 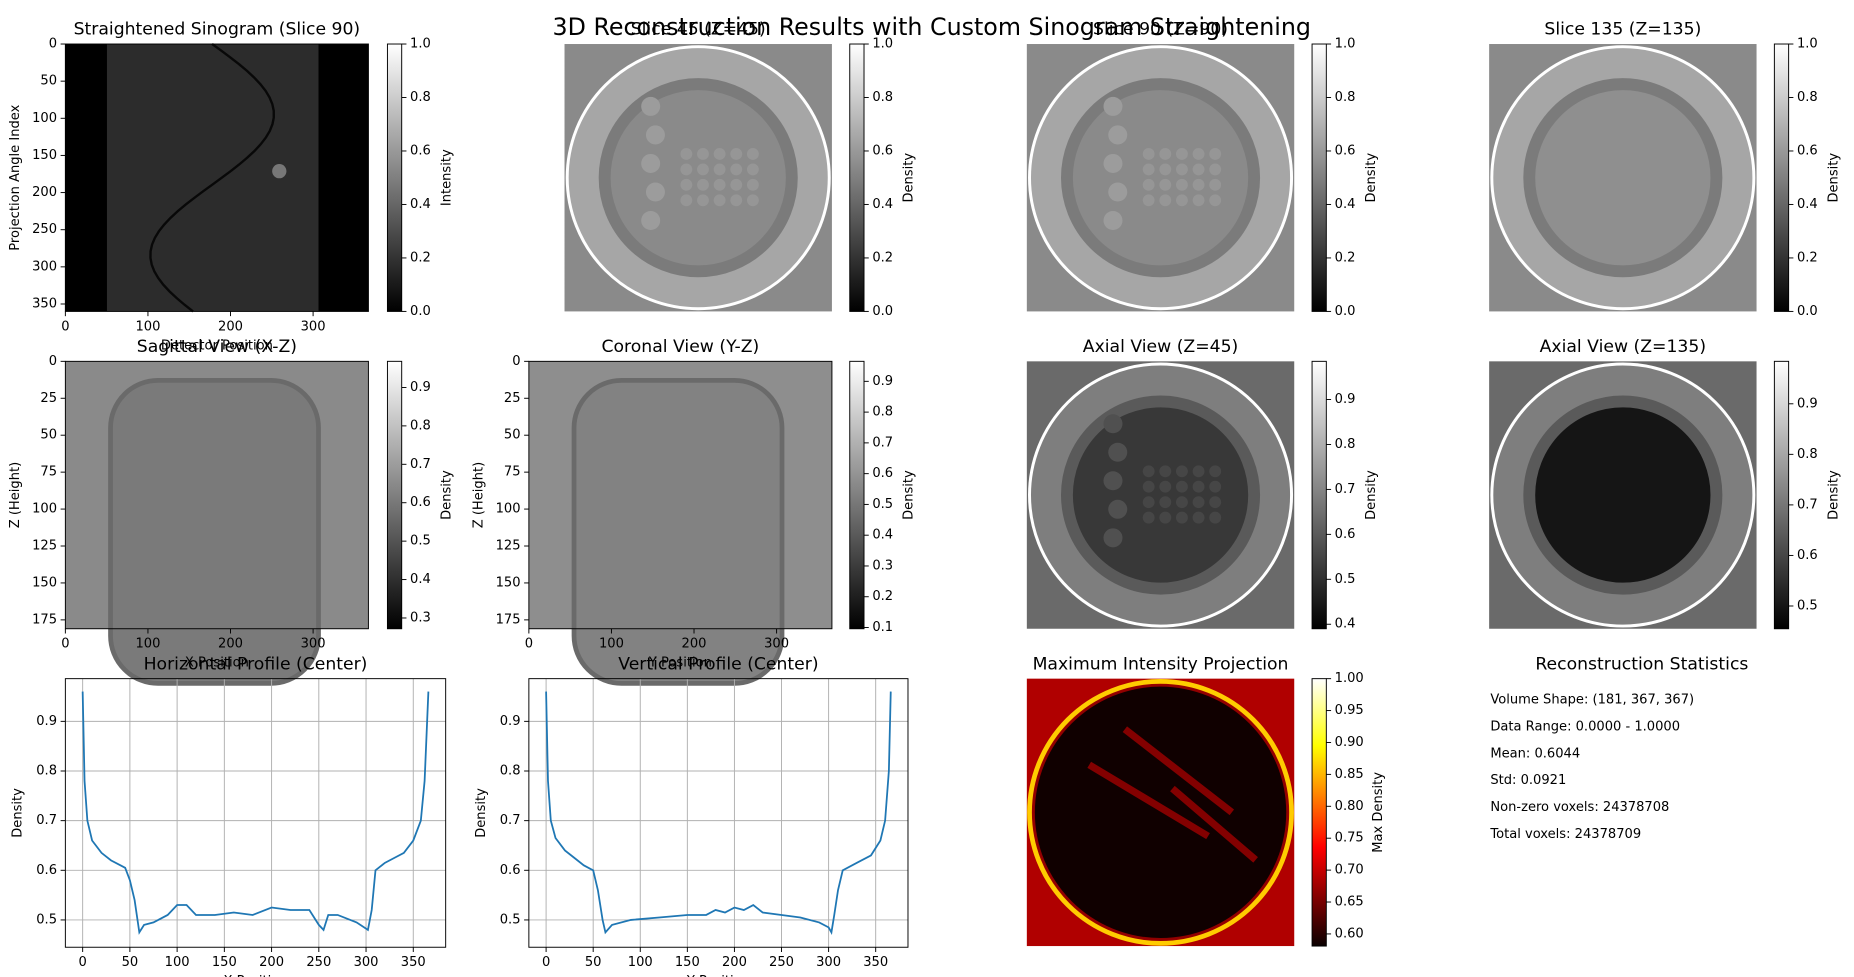 I want to click on panel-title: Axial View (Z=45), so click(x=1160, y=347).